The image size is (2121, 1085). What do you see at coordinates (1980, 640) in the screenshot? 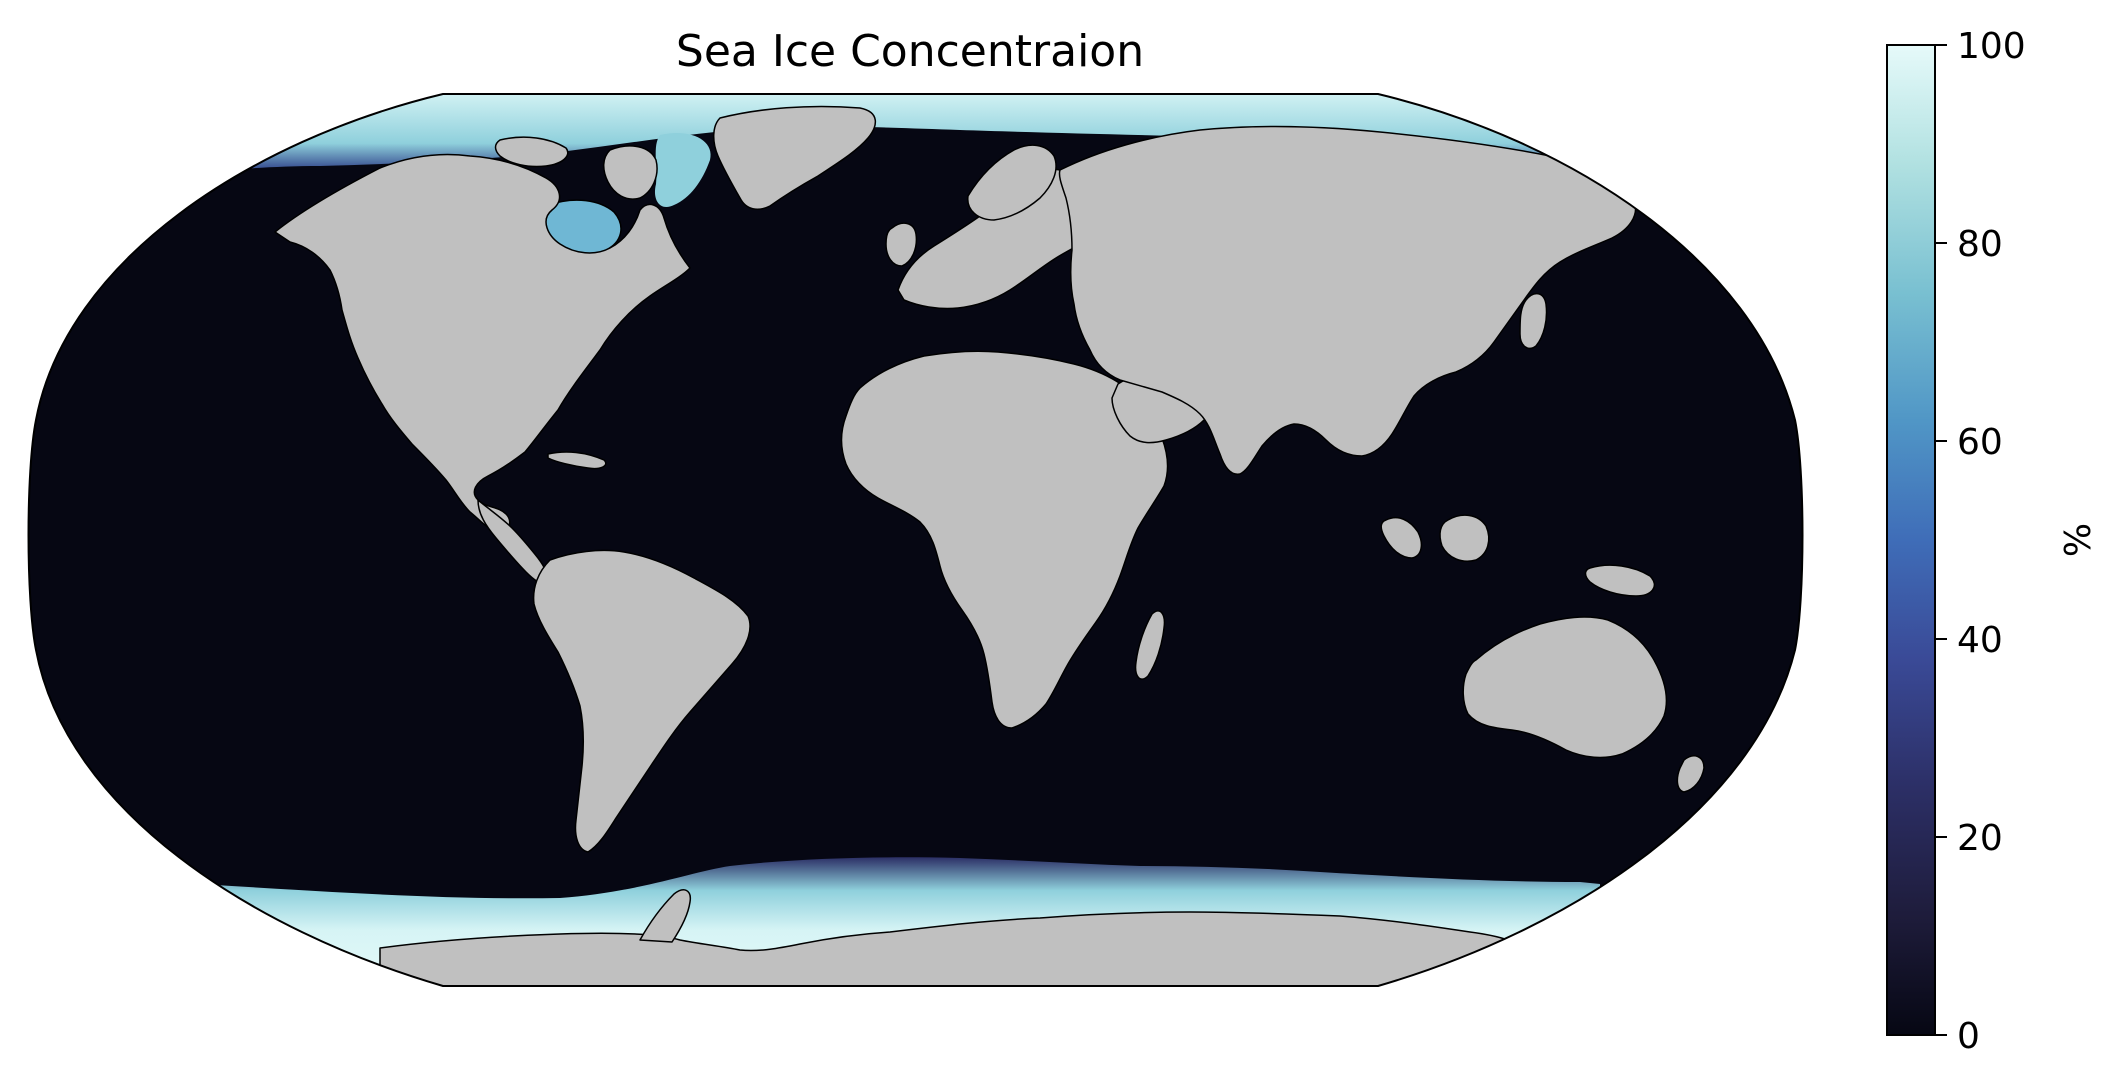
I see `colorbar-tick-label: 40` at bounding box center [1980, 640].